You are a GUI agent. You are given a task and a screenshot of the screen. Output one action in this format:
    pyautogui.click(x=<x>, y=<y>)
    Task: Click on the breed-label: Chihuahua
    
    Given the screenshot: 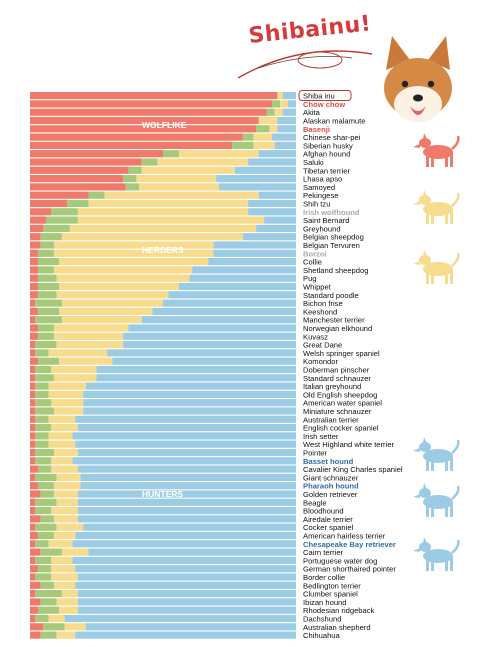 What is the action you would take?
    pyautogui.click(x=322, y=635)
    